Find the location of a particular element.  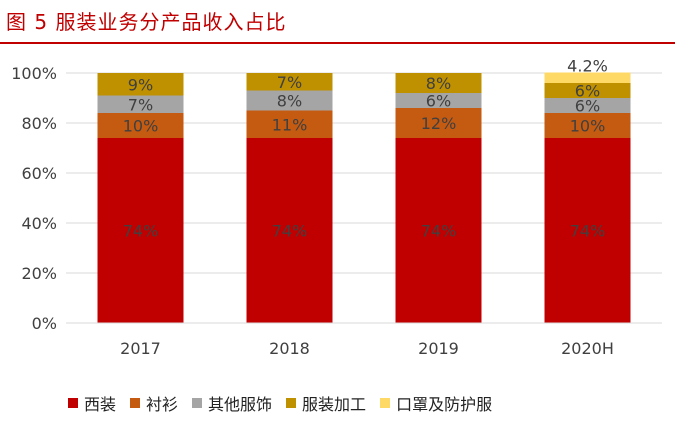

legend-item: 其他服饰 is located at coordinates (232, 403).